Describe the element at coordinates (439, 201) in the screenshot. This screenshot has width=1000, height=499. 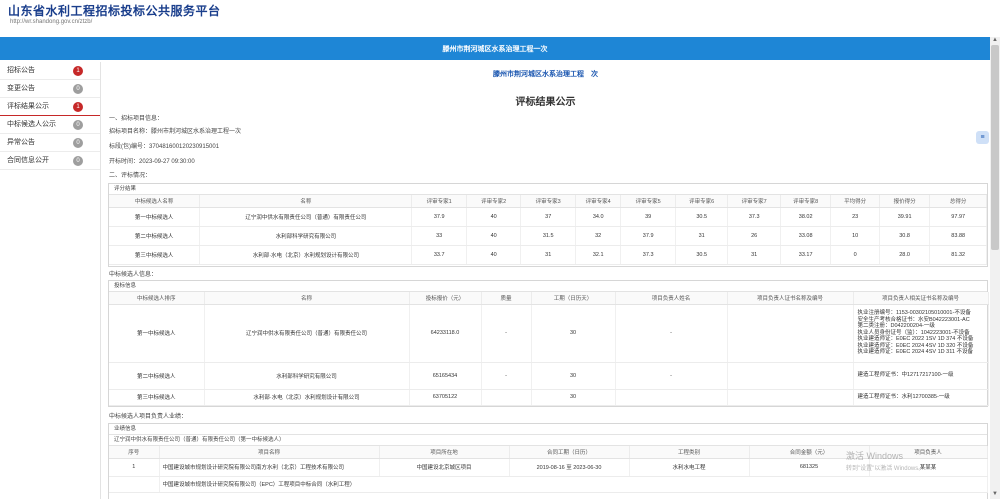
I see `column-header: 评审专家1` at that location.